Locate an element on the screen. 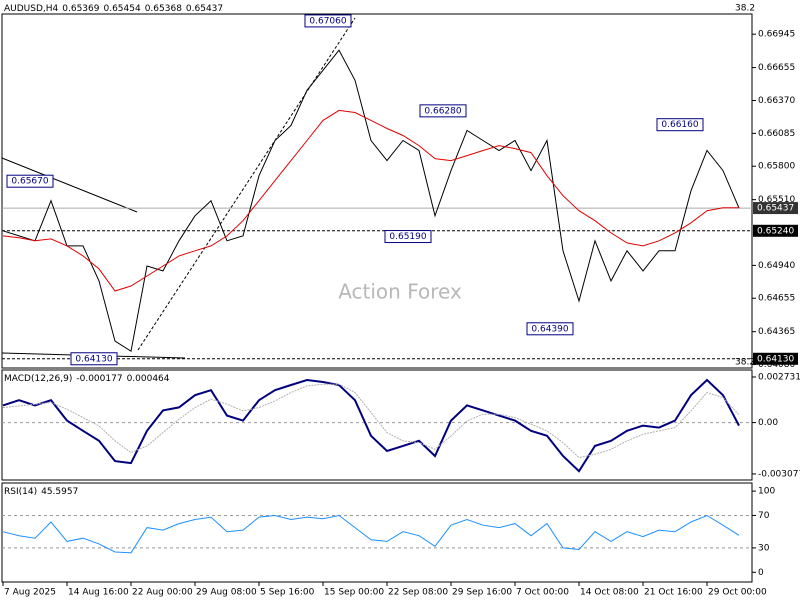 This screenshot has width=800, height=600. y-tick-label: 0.66085 is located at coordinates (776, 134).